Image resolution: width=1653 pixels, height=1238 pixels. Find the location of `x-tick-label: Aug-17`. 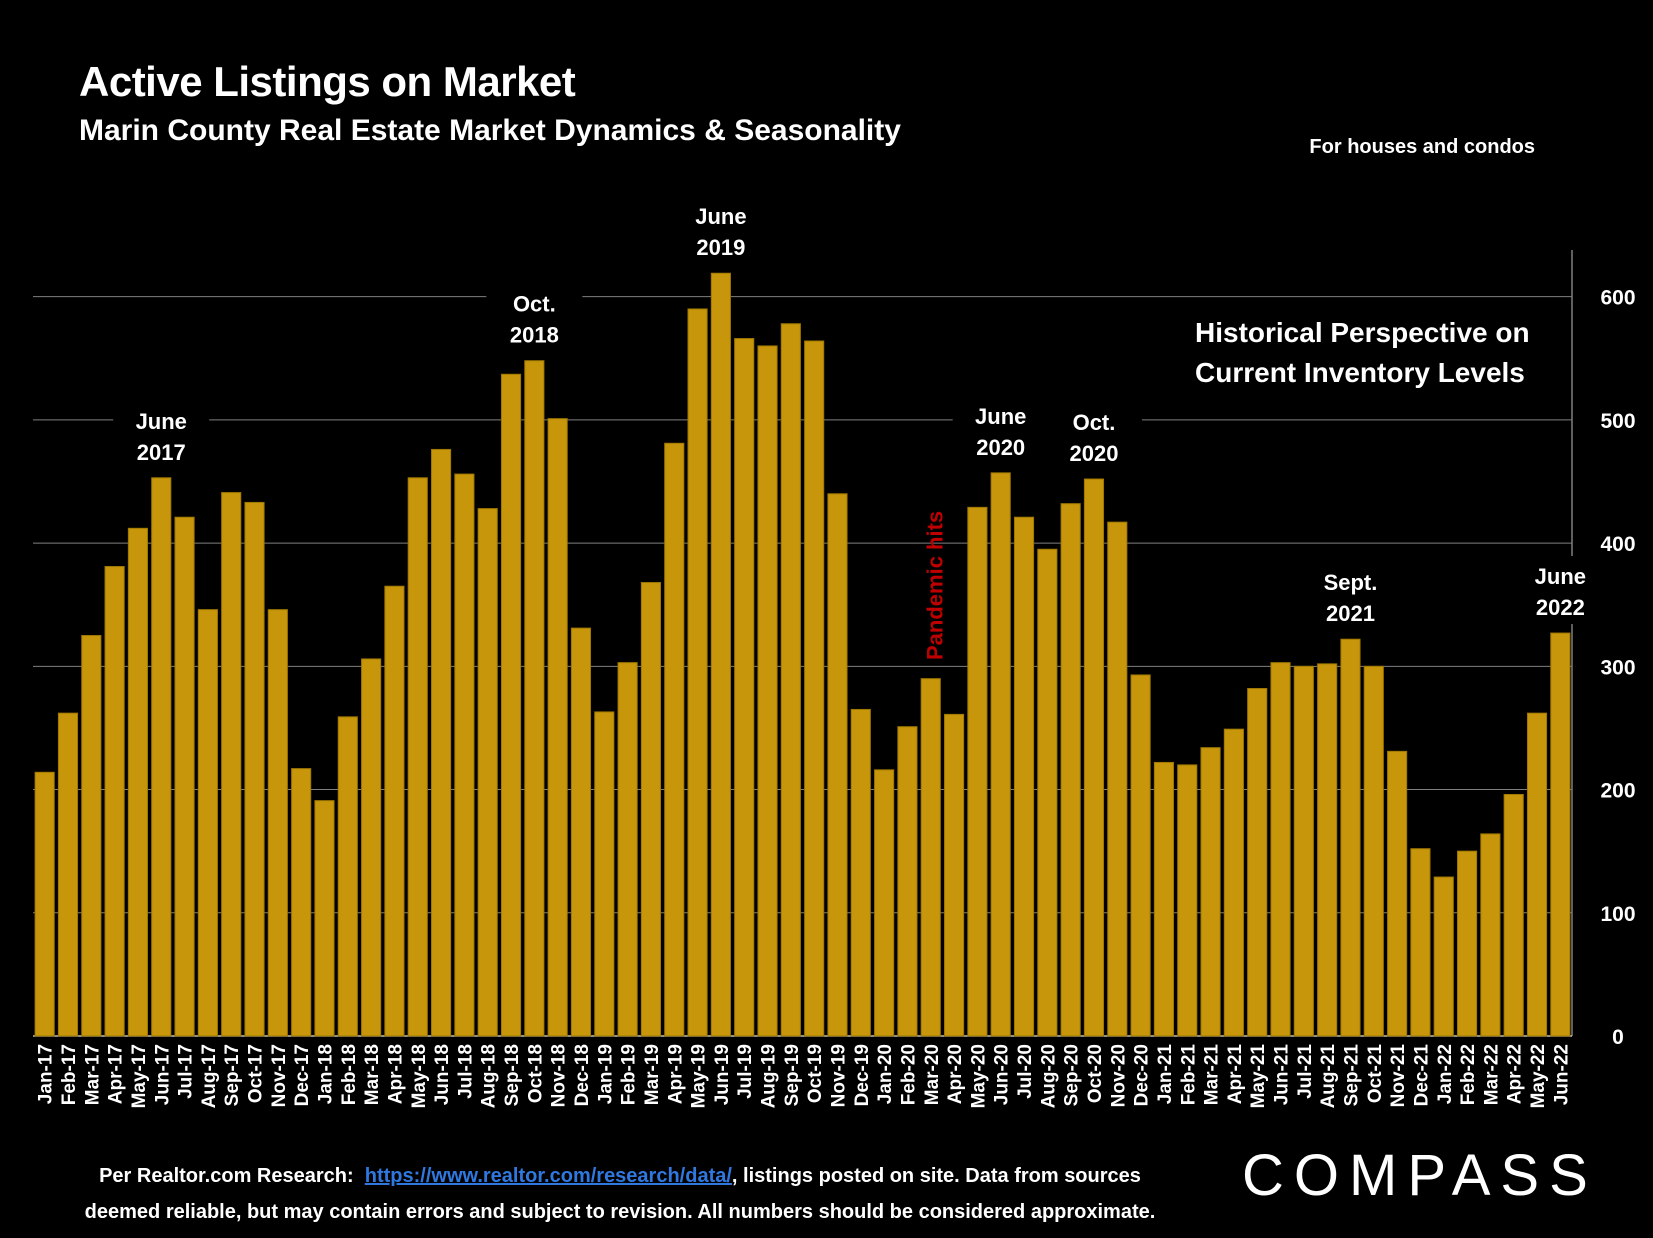

x-tick-label: Aug-17 is located at coordinates (209, 1076).